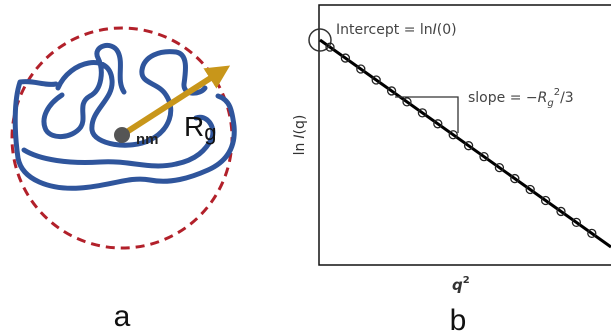  Describe the element at coordinates (503, 98) in the screenshot. I see `slope-text: slope = −` at that location.